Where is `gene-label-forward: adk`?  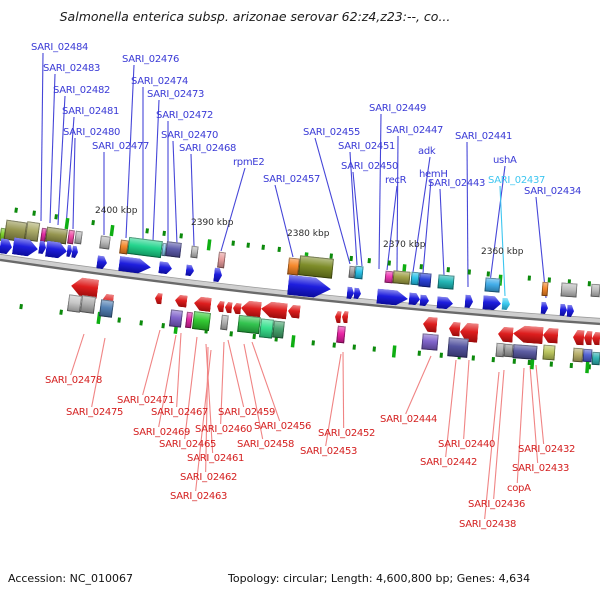
gene-label-forward: adk is located at coordinates (427, 151).